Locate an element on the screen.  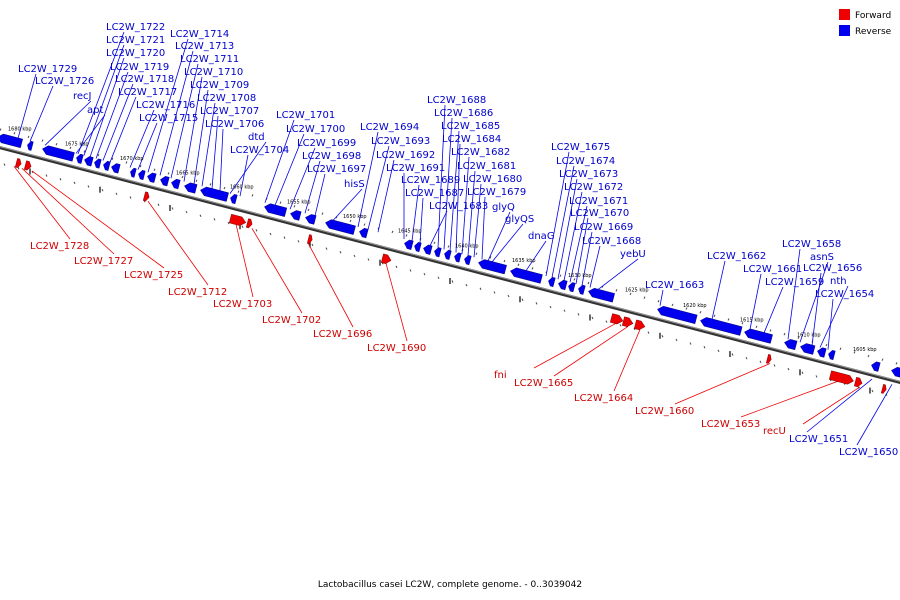
gene-label: LC2W_1673 is located at coordinates (588, 174).